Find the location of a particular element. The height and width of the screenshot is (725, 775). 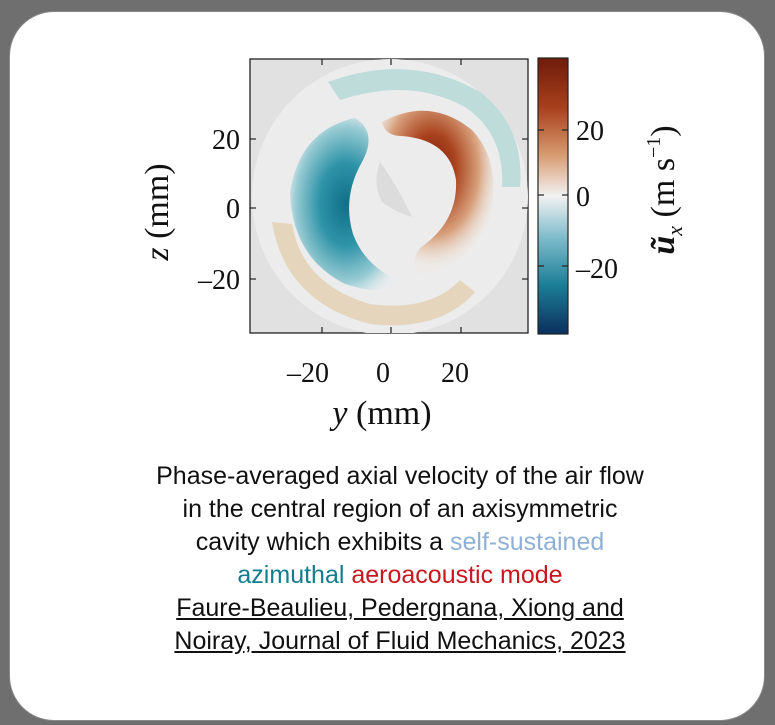

x-tick-label: 20 is located at coordinates (455, 373).